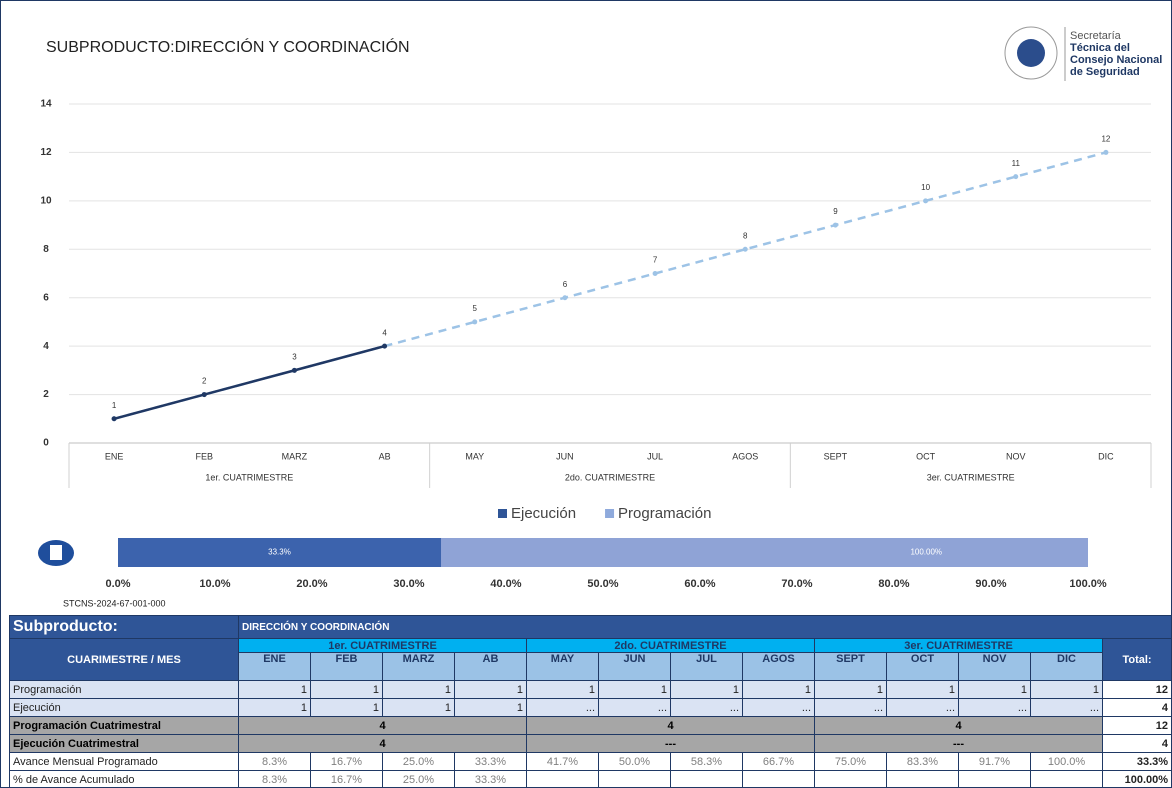 The width and height of the screenshot is (1172, 788). I want to click on y-tick-label: 2, so click(46, 394).